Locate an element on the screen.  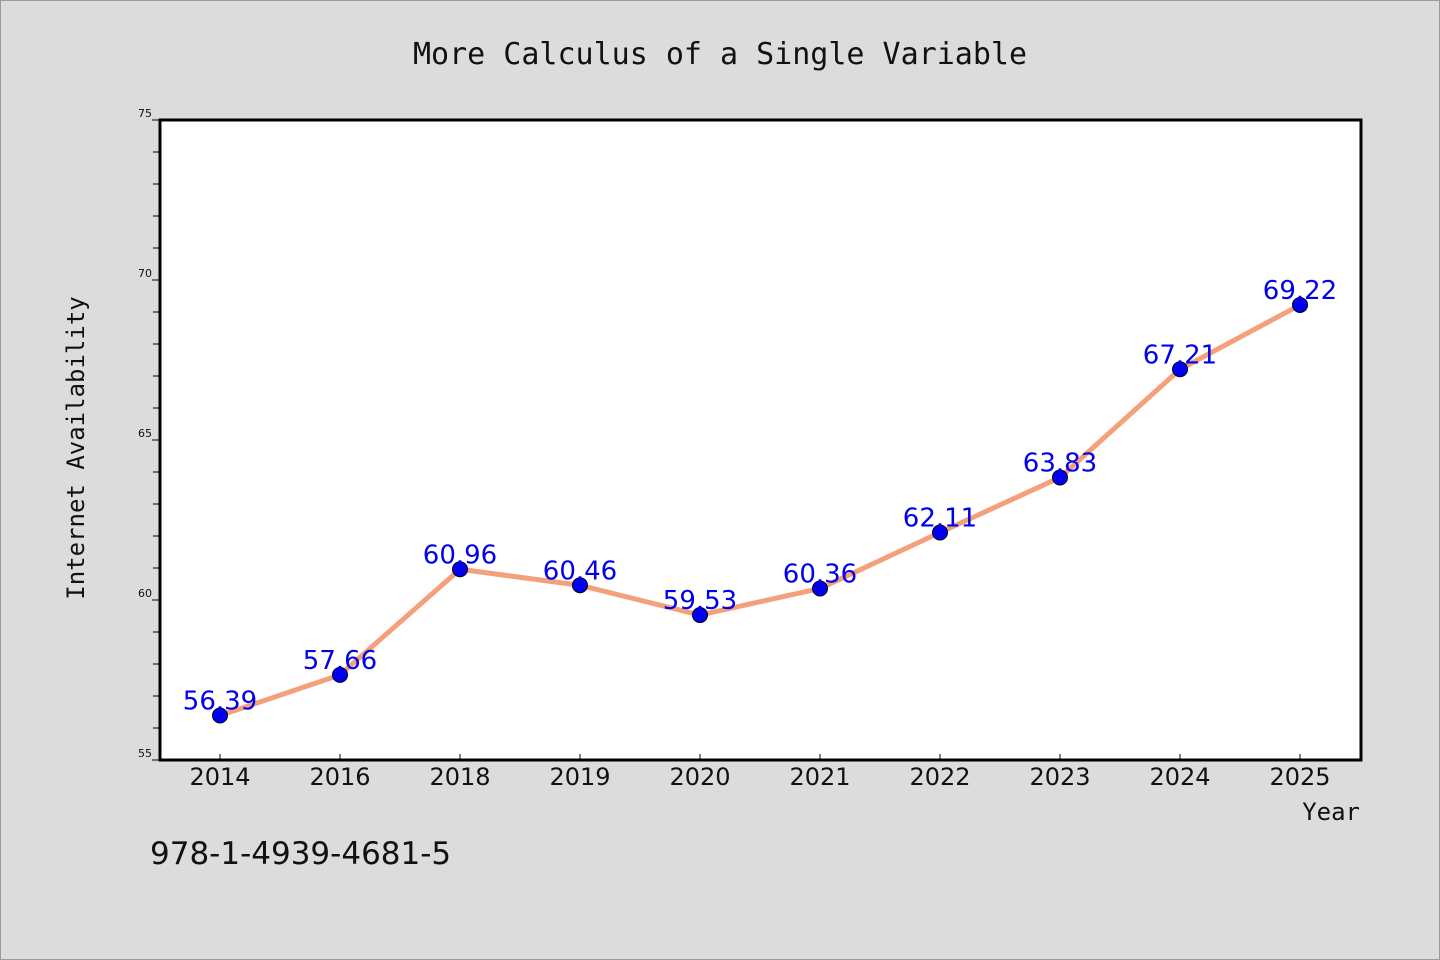
y-axis: 55 60 65 70 75 is located at coordinates (149, 434).